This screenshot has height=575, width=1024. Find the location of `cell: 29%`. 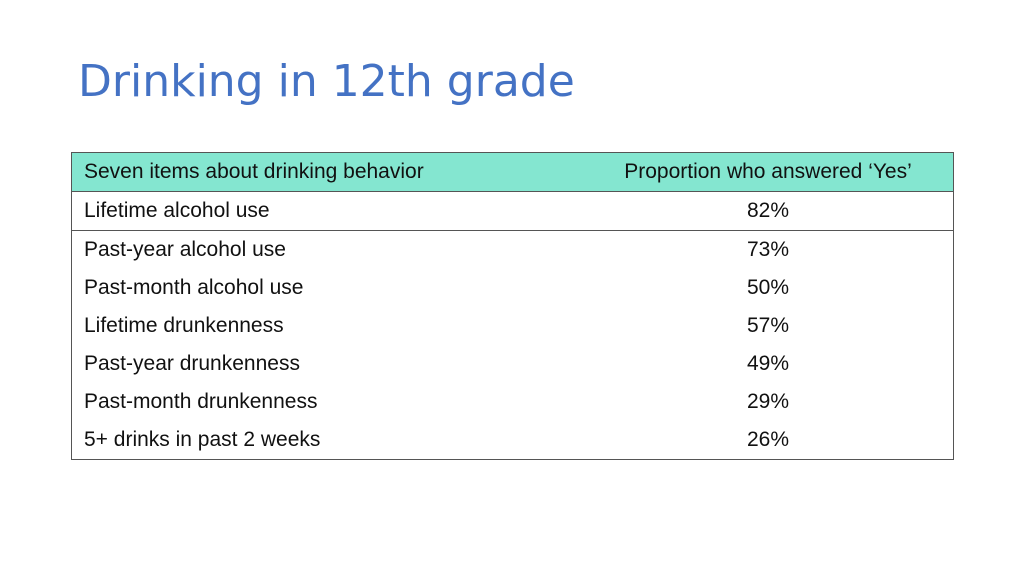

cell: 29% is located at coordinates (768, 401).